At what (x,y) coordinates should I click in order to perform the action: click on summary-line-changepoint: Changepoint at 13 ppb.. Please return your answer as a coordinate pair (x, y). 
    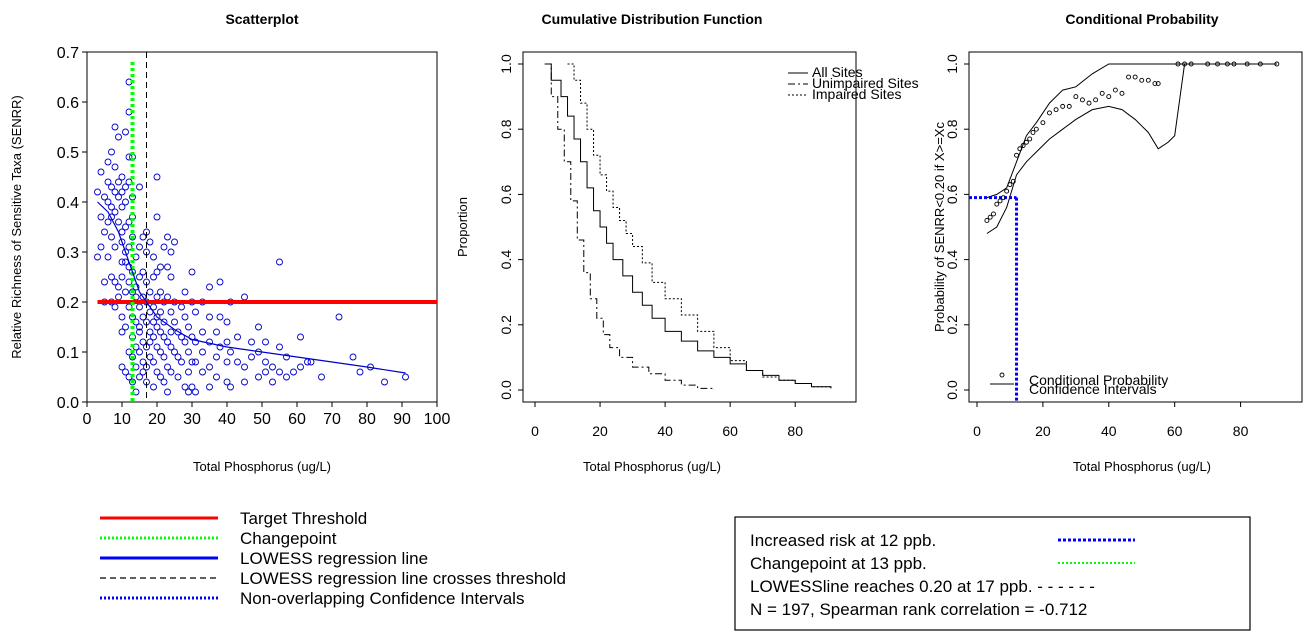
    Looking at the image, I should click on (838, 563).